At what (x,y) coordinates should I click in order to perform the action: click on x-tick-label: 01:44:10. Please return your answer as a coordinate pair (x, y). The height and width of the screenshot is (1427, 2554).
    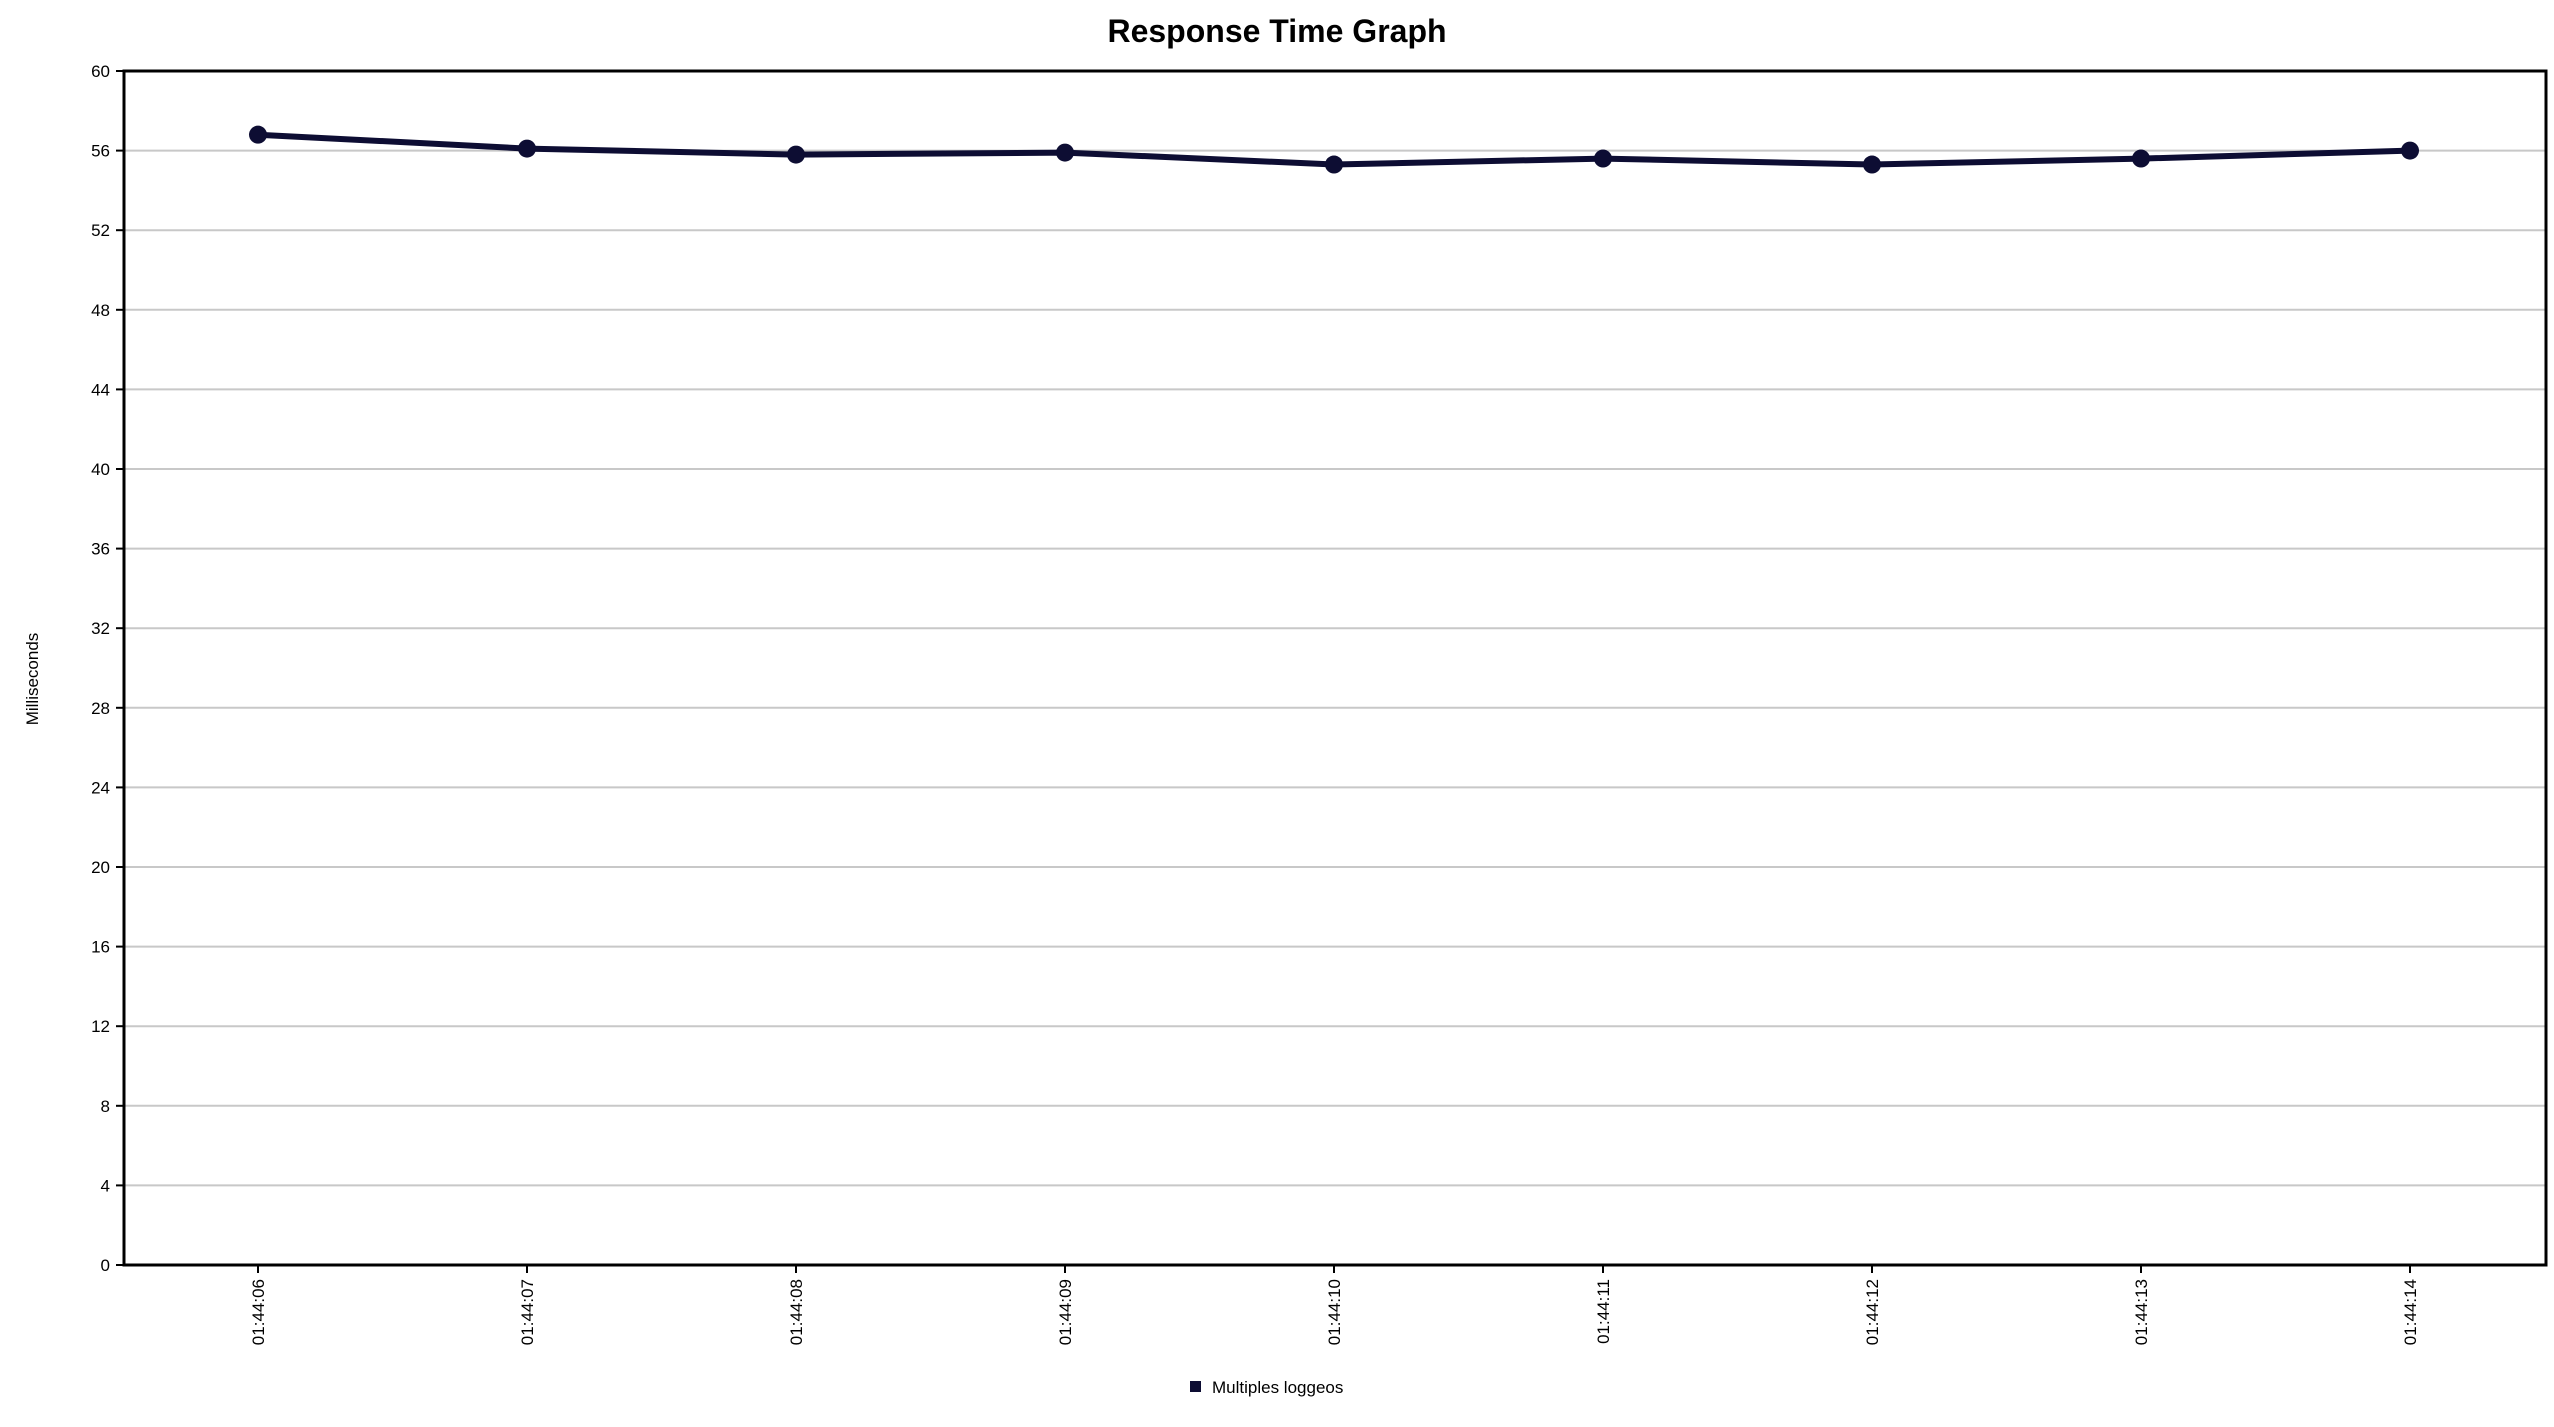
    Looking at the image, I should click on (1334, 1312).